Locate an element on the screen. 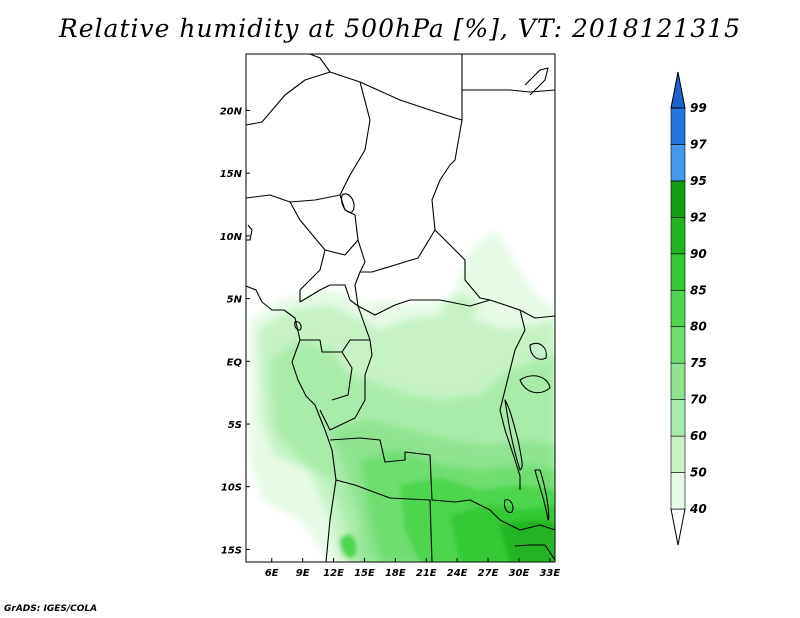  colorbar-label: 90 is located at coordinates (698, 254).